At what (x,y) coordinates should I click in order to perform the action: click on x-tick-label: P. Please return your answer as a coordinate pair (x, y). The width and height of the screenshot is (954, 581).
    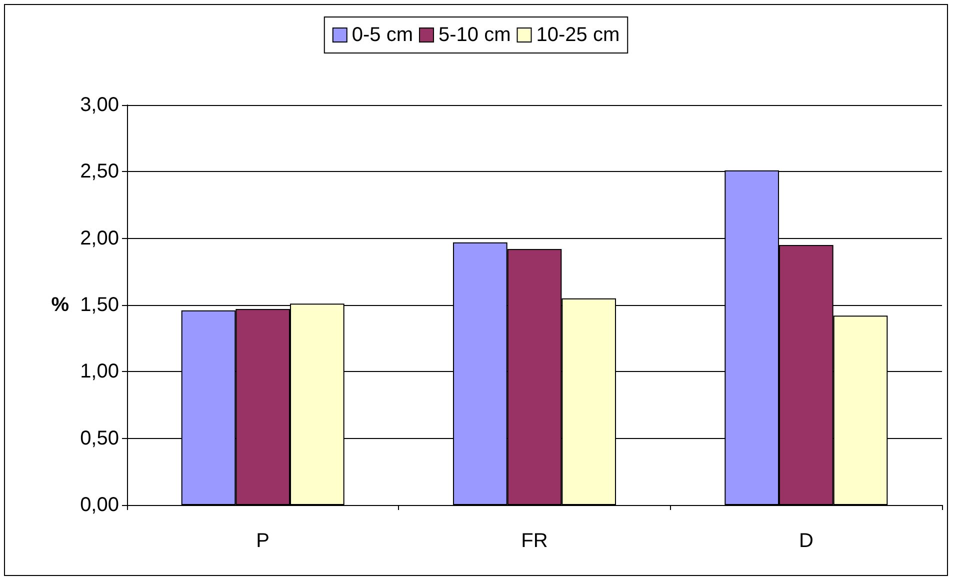
    Looking at the image, I should click on (263, 541).